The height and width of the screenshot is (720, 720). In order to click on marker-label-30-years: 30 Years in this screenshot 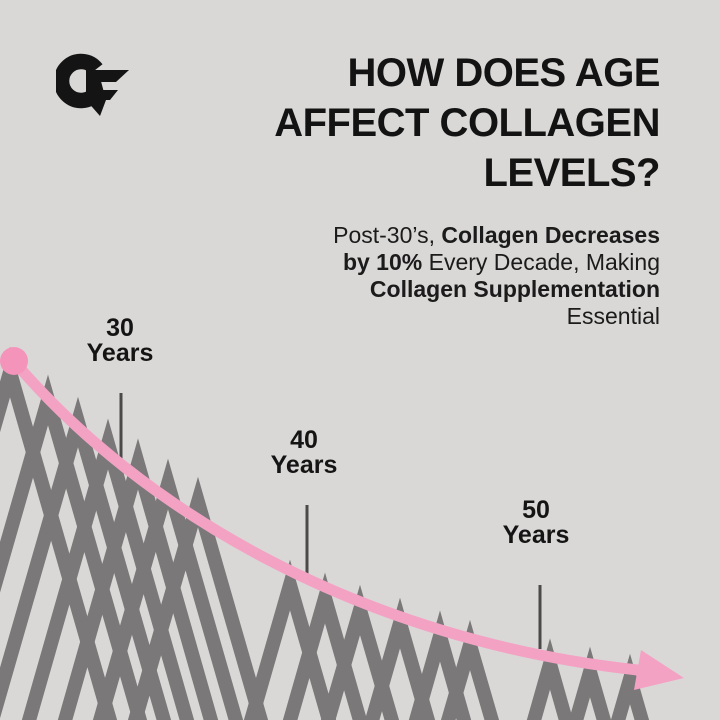, I will do `click(120, 341)`.